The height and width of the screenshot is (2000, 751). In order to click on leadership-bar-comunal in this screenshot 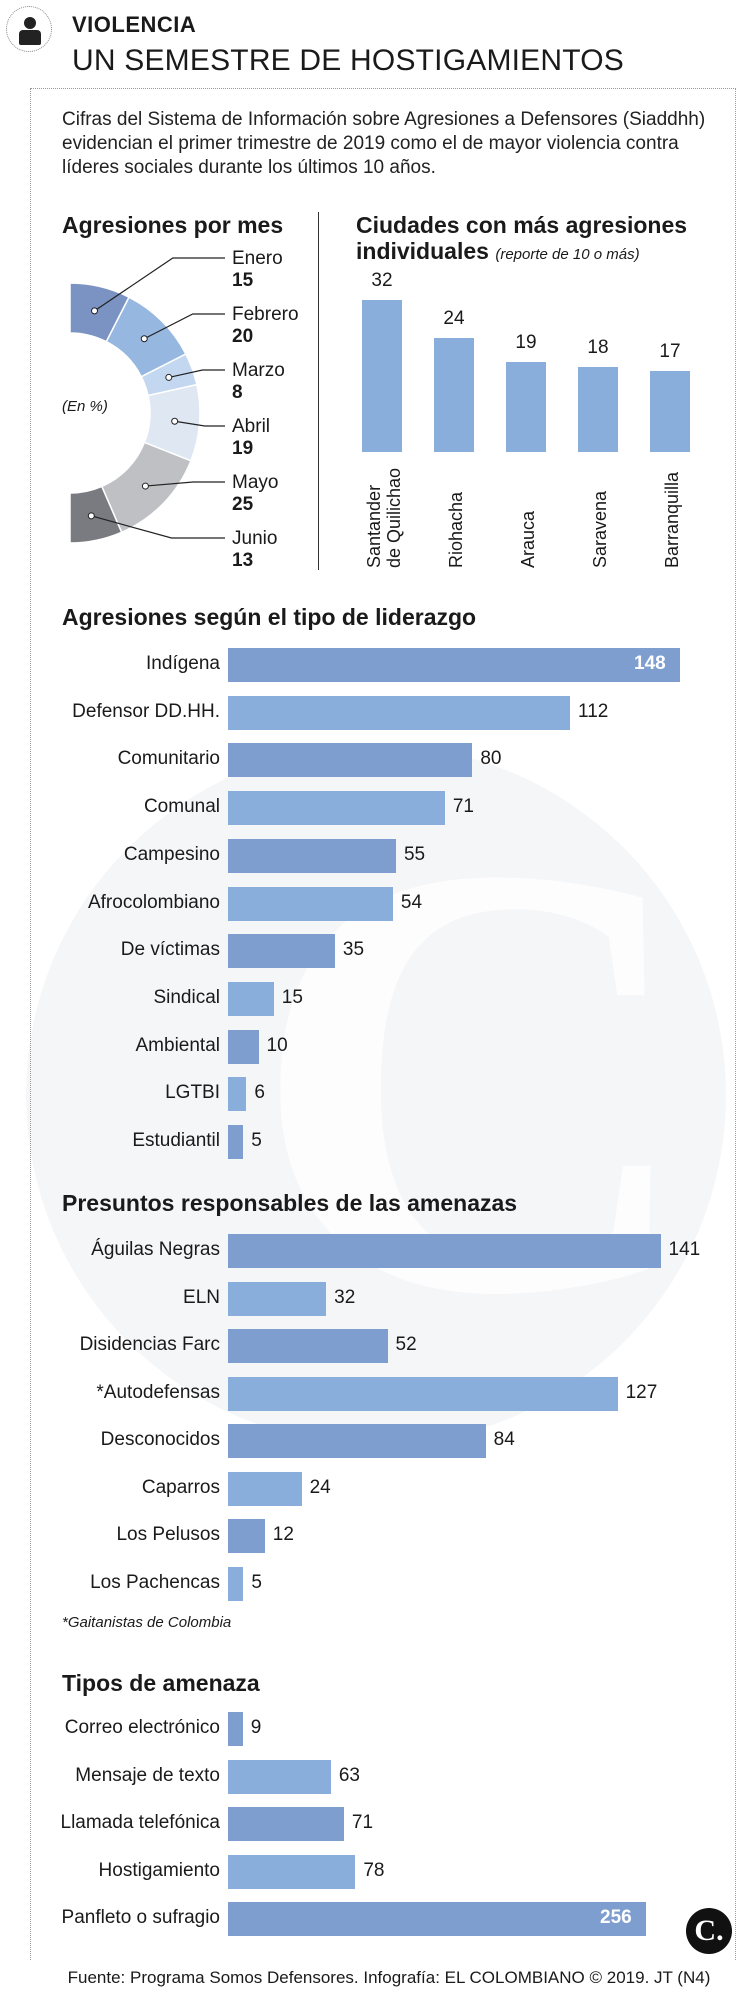, I will do `click(336, 808)`.